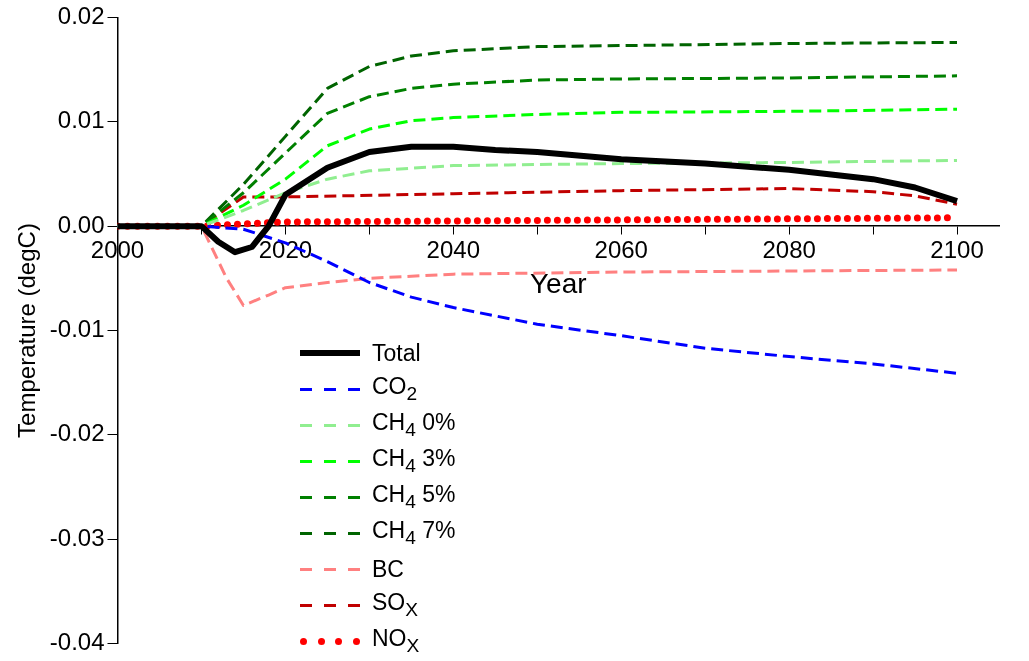  What do you see at coordinates (396, 353) in the screenshot?
I see `legend-label: Total` at bounding box center [396, 353].